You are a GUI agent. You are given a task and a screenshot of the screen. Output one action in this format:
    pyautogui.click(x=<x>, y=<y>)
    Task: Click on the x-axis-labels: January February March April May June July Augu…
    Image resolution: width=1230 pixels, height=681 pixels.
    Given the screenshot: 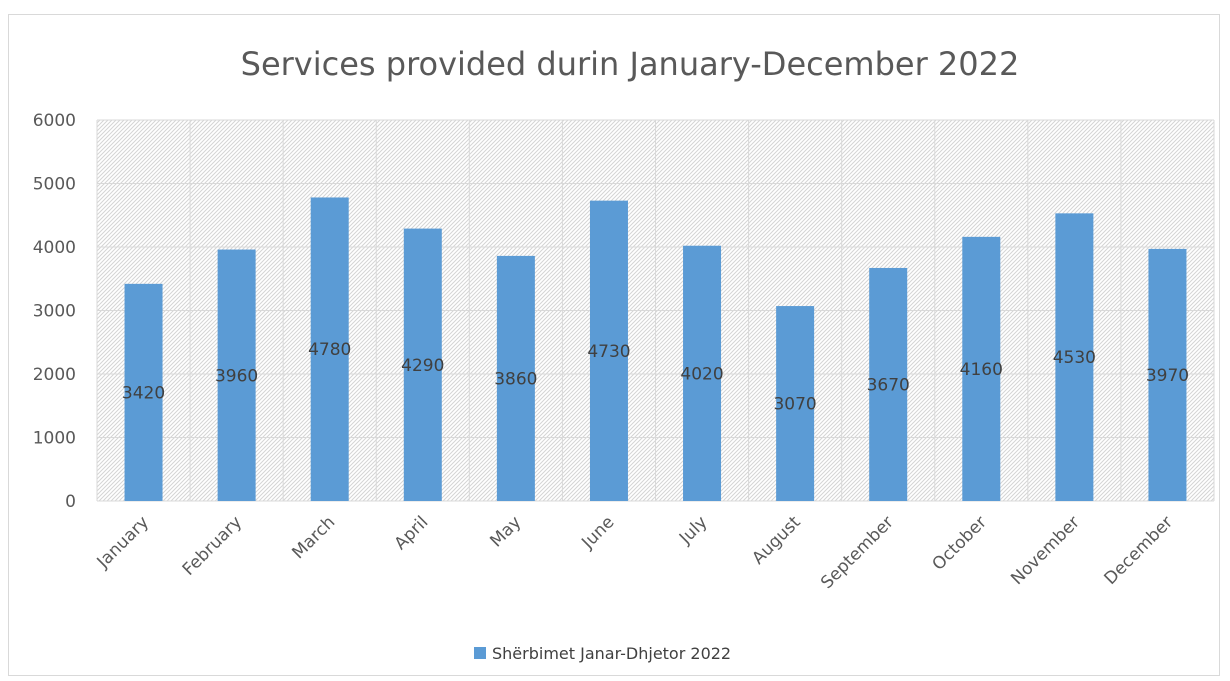 What is the action you would take?
    pyautogui.click(x=635, y=552)
    